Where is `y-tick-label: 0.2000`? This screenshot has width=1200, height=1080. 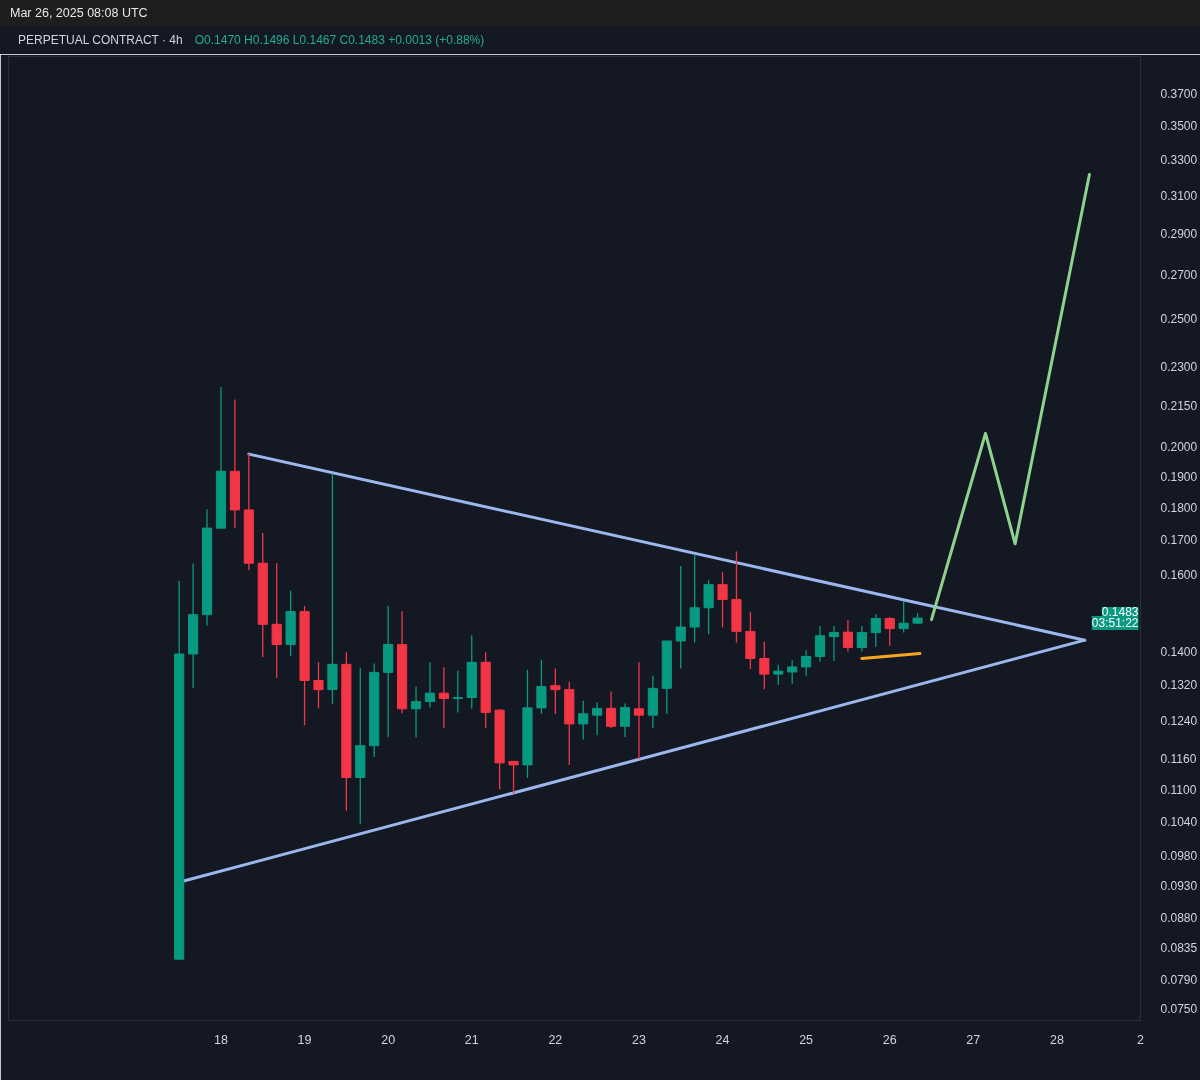 y-tick-label: 0.2000 is located at coordinates (1179, 447).